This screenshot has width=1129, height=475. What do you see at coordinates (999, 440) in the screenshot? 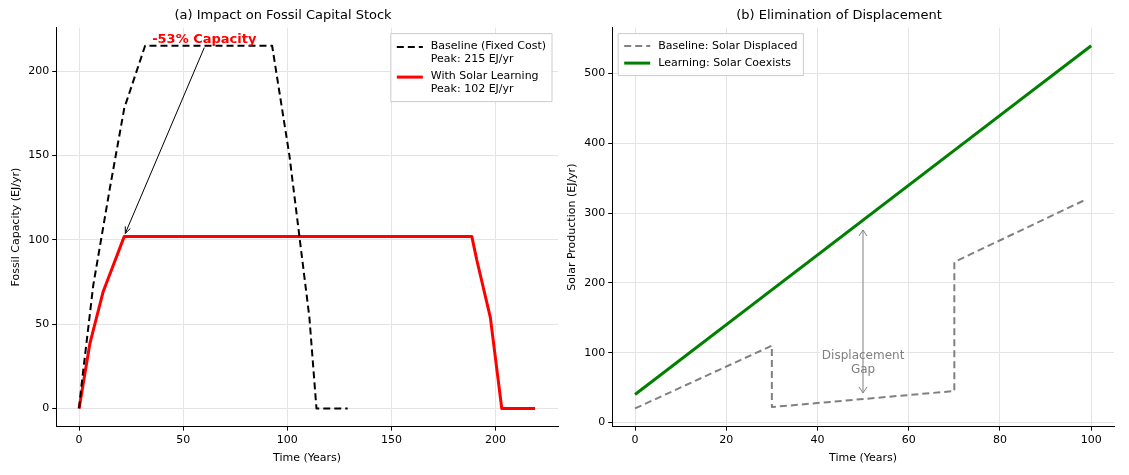
I see `x-tick-label: 80` at bounding box center [999, 440].